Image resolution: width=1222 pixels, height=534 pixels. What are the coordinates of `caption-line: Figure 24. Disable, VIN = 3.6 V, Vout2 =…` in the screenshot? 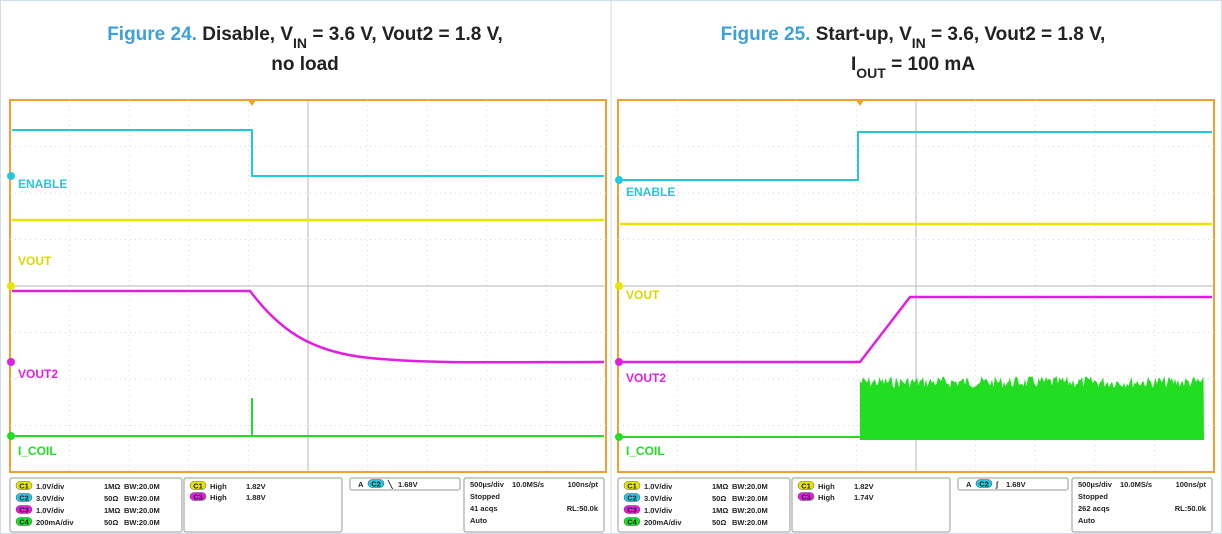 It's located at (305, 37).